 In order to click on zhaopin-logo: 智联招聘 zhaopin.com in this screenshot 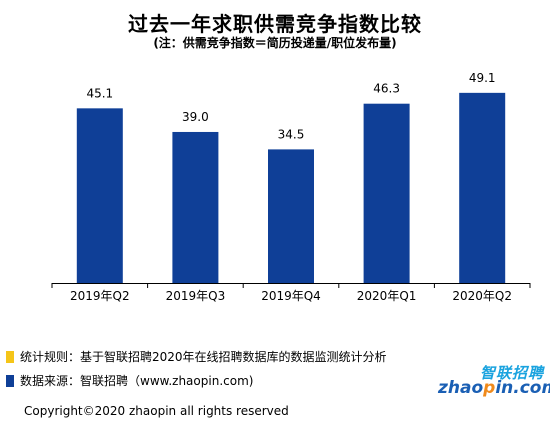, I will do `click(494, 380)`.